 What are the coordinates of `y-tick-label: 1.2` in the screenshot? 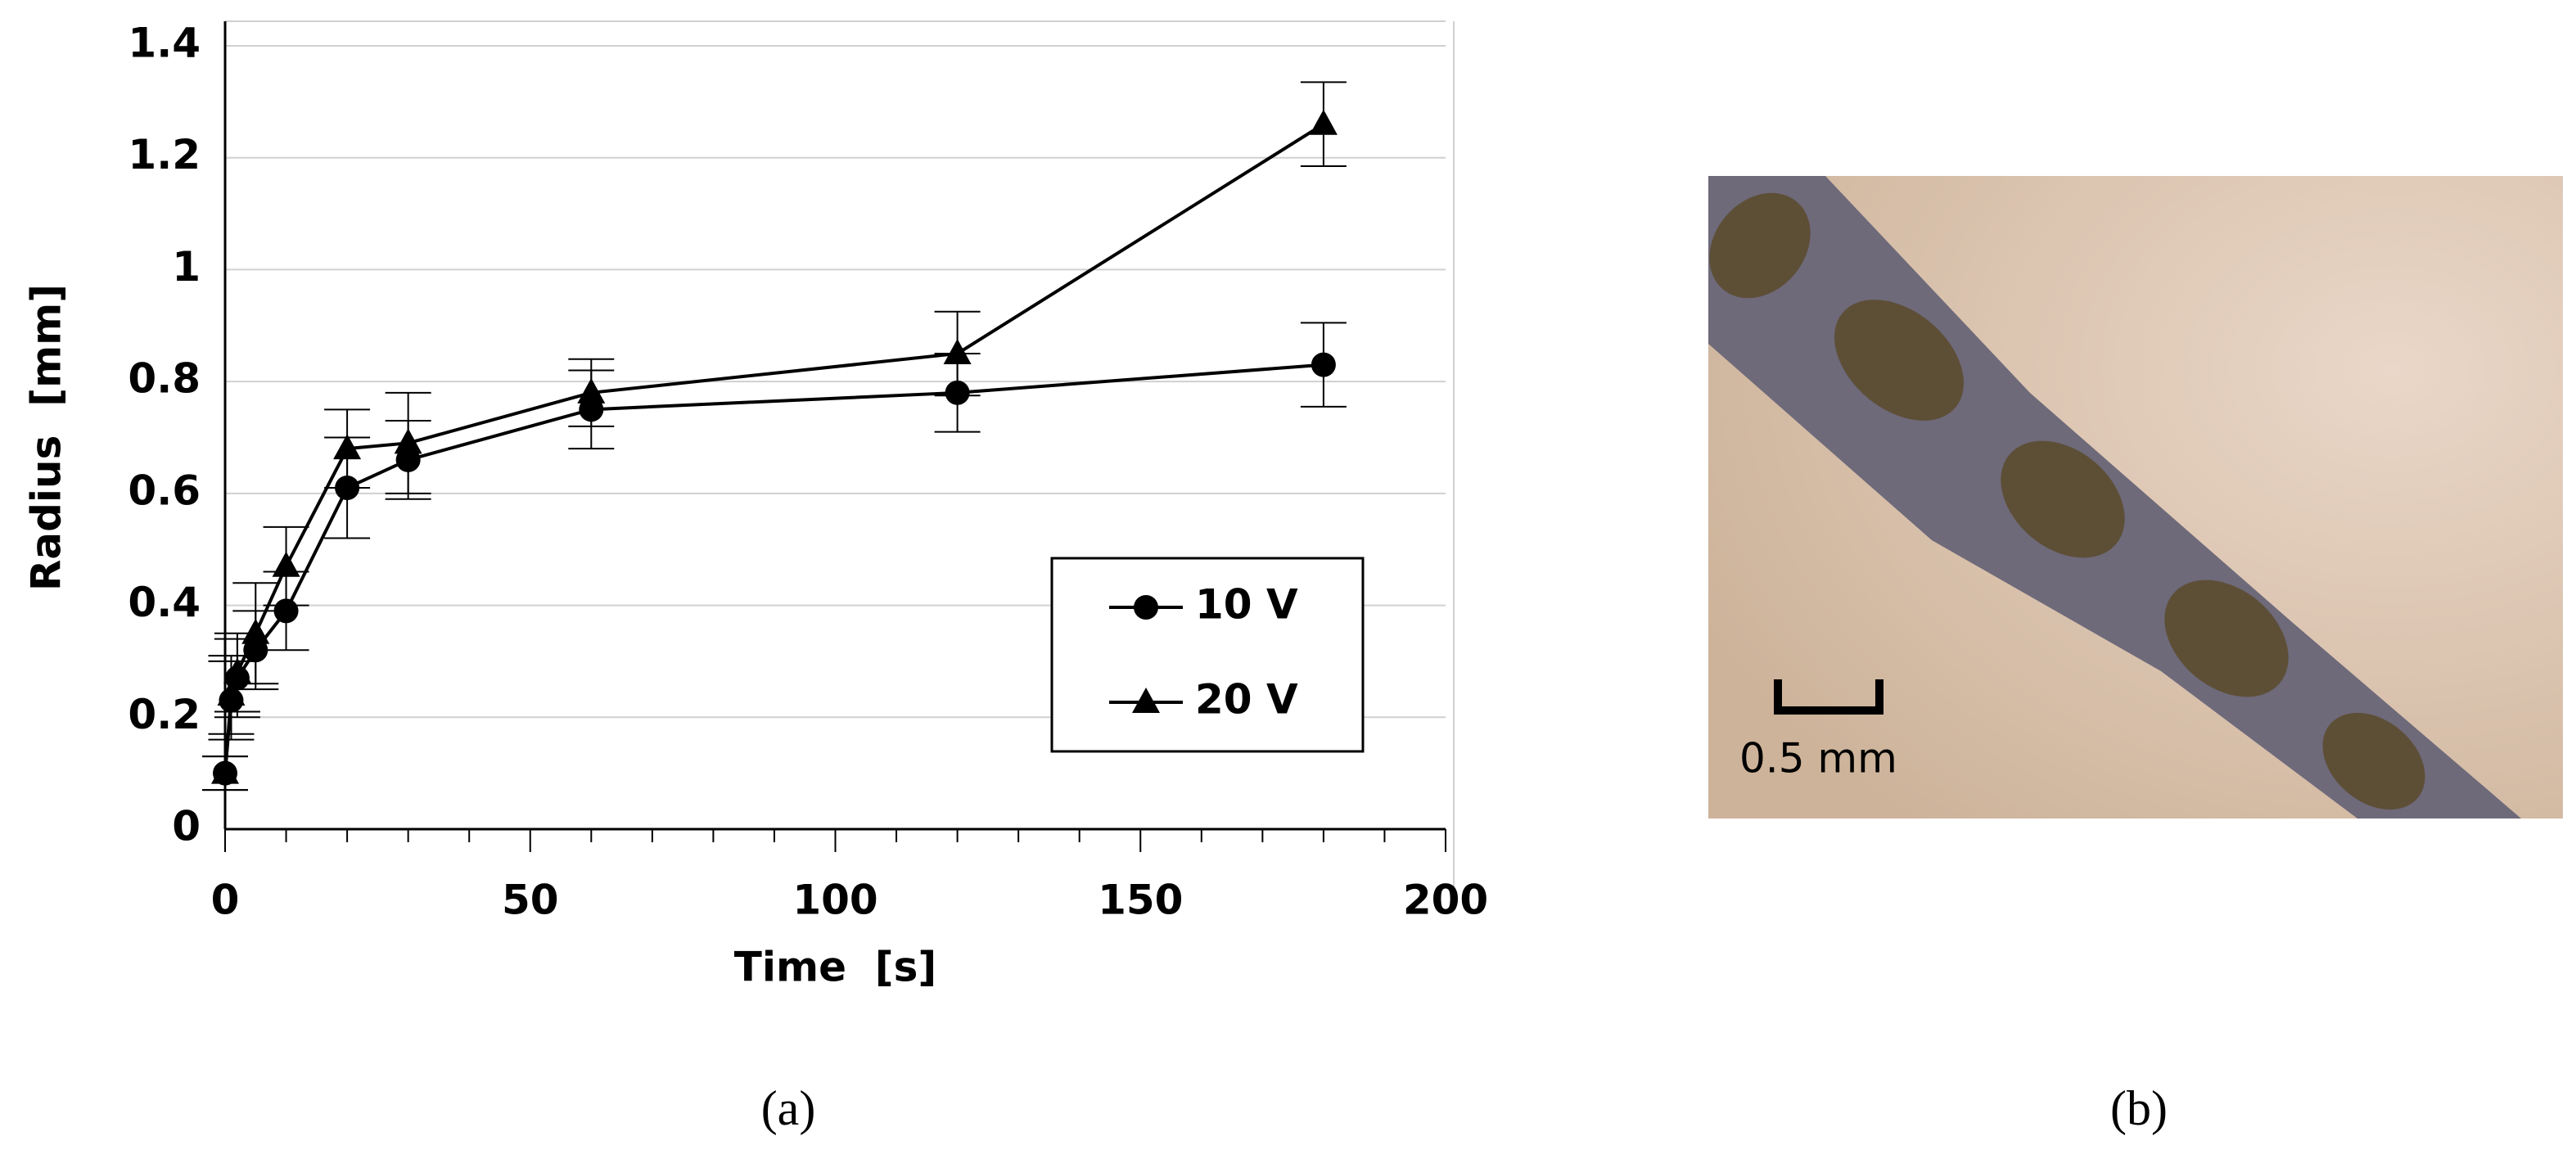 It's located at (164, 154).